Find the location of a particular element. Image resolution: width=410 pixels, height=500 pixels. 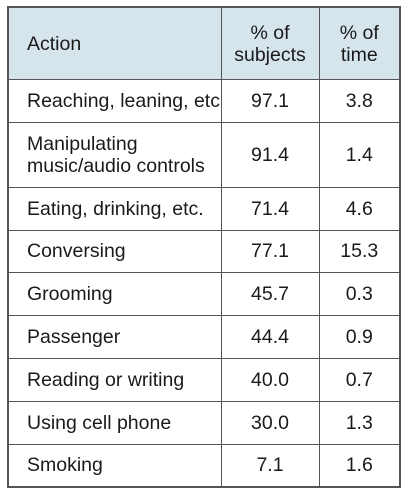

percent-subjects-cell: 91.4 is located at coordinates (270, 154).